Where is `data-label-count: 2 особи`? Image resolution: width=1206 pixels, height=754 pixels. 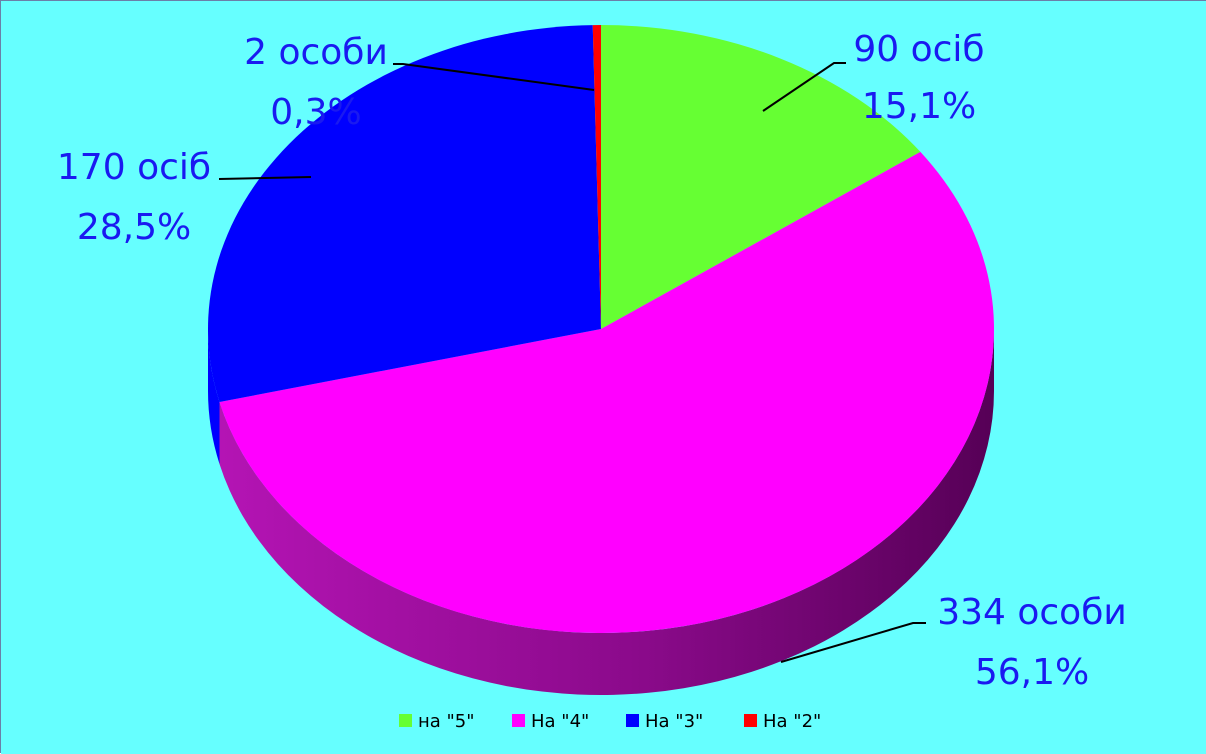 data-label-count: 2 особи is located at coordinates (316, 52).